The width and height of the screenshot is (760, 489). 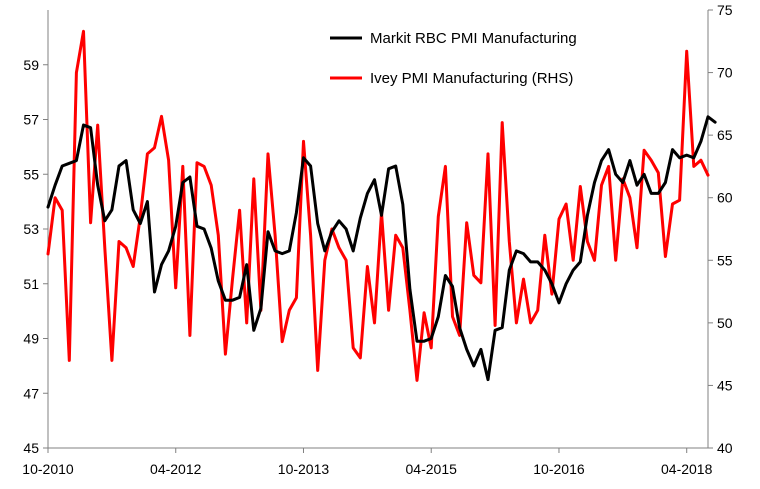 I want to click on left-tick-label: 55, so click(x=31, y=174).